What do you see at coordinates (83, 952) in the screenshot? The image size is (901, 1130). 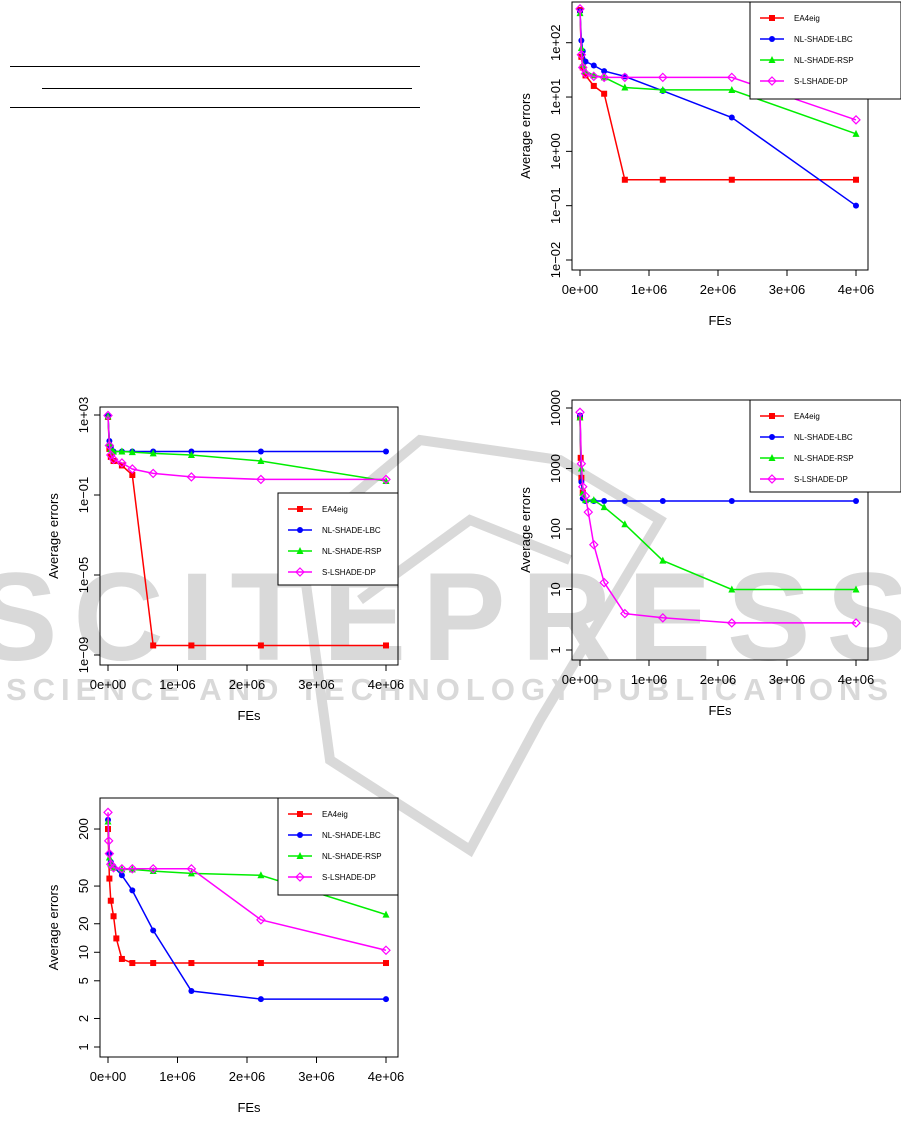 I see `y-tick-label: 10` at bounding box center [83, 952].